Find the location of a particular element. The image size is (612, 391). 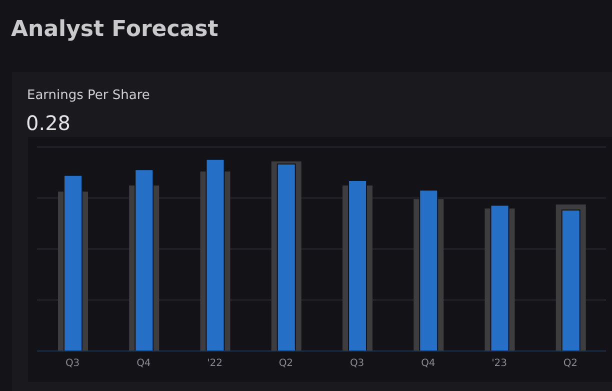

x-tick-label: '23 is located at coordinates (500, 364).